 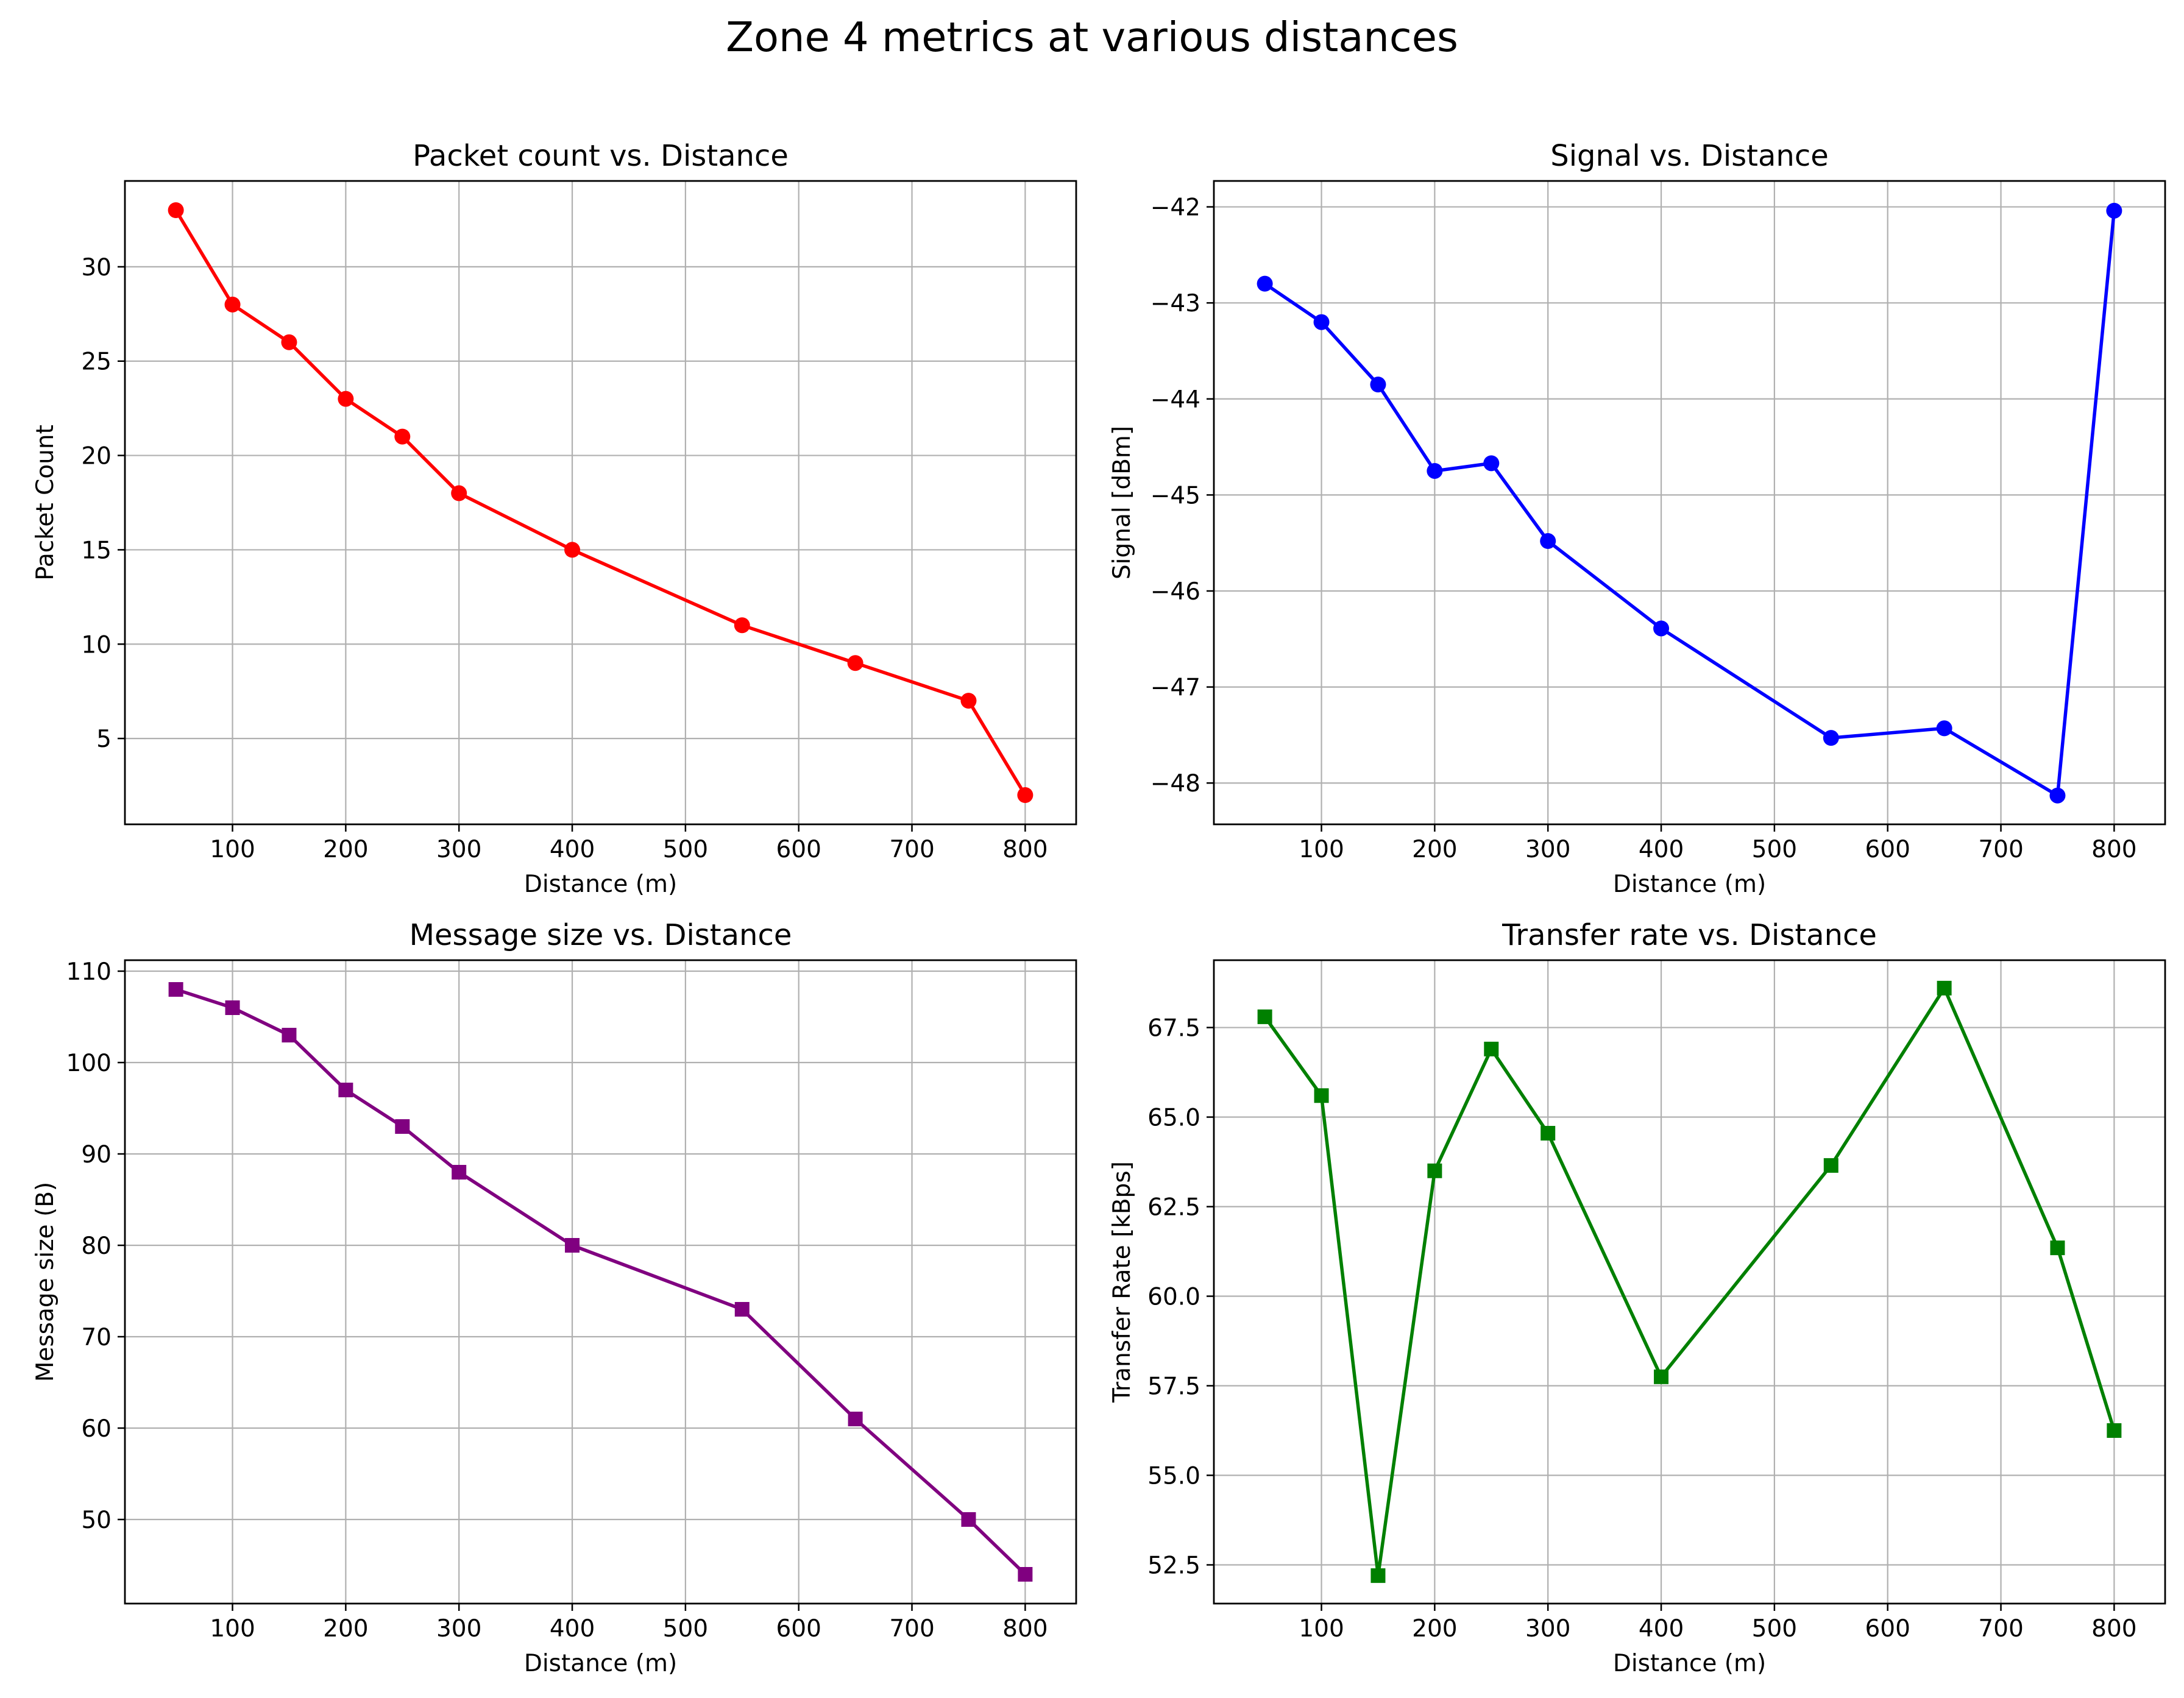 What do you see at coordinates (1175, 208) in the screenshot?
I see `y-tick-label: −42` at bounding box center [1175, 208].